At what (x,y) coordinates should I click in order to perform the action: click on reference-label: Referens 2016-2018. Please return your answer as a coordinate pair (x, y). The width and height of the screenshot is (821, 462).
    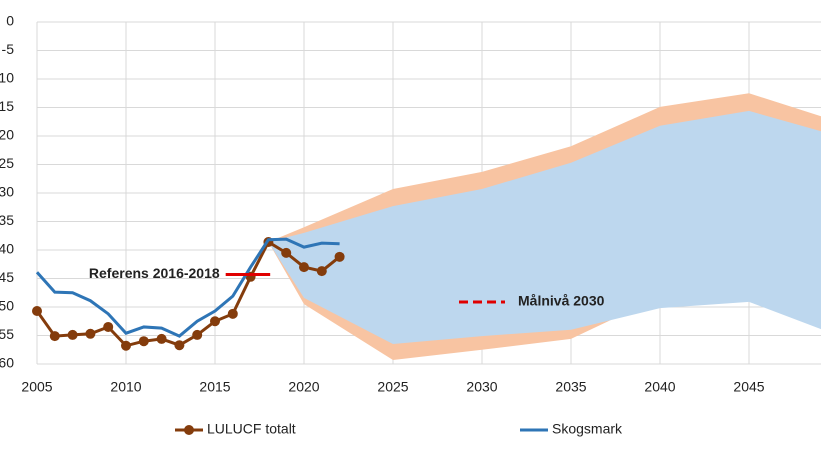
    Looking at the image, I should click on (154, 273).